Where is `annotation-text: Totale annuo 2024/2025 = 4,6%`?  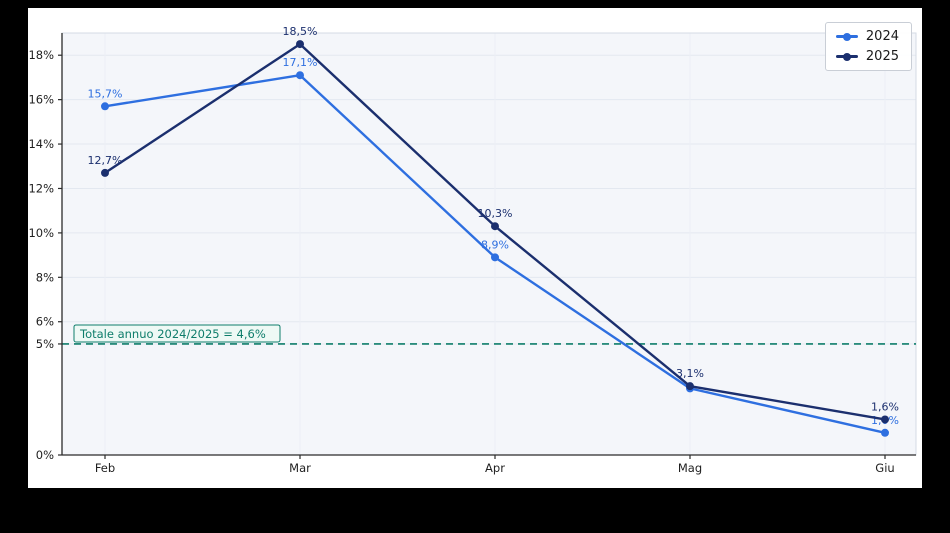 annotation-text: Totale annuo 2024/2025 = 4,6% is located at coordinates (172, 334).